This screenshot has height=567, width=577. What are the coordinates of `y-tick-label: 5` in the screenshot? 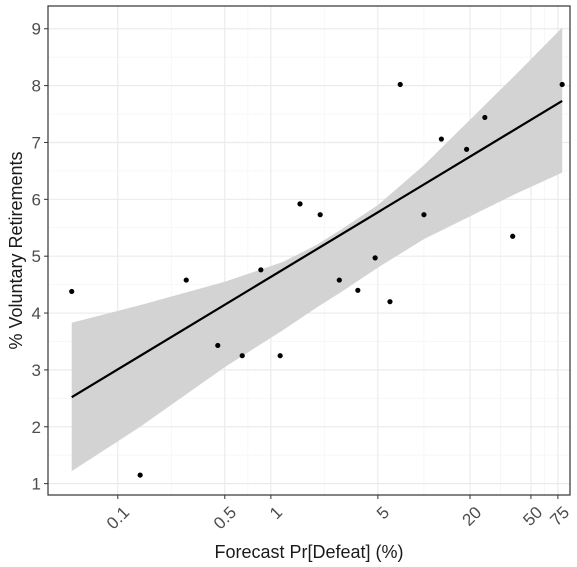 It's located at (36, 256).